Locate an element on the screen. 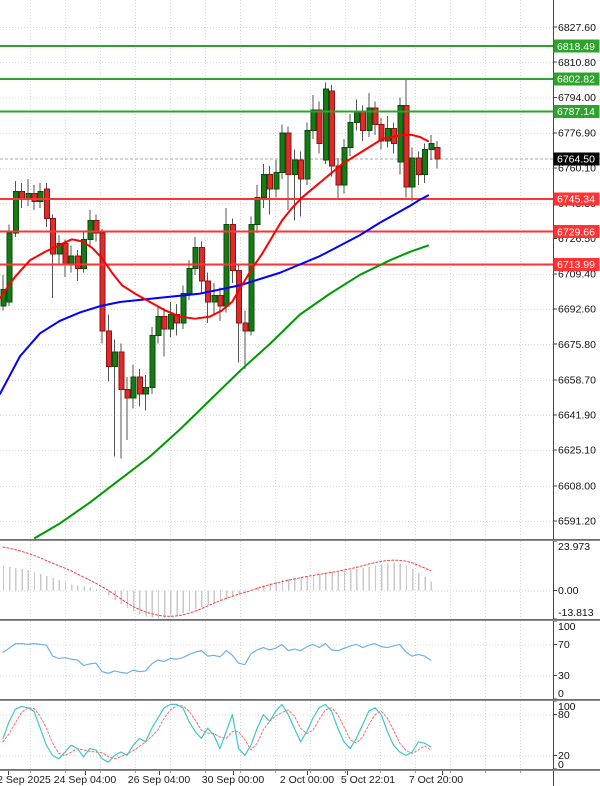 The width and height of the screenshot is (600, 786). macd-canvas: 23.973 0.00 -13.813 is located at coordinates (297, 580).